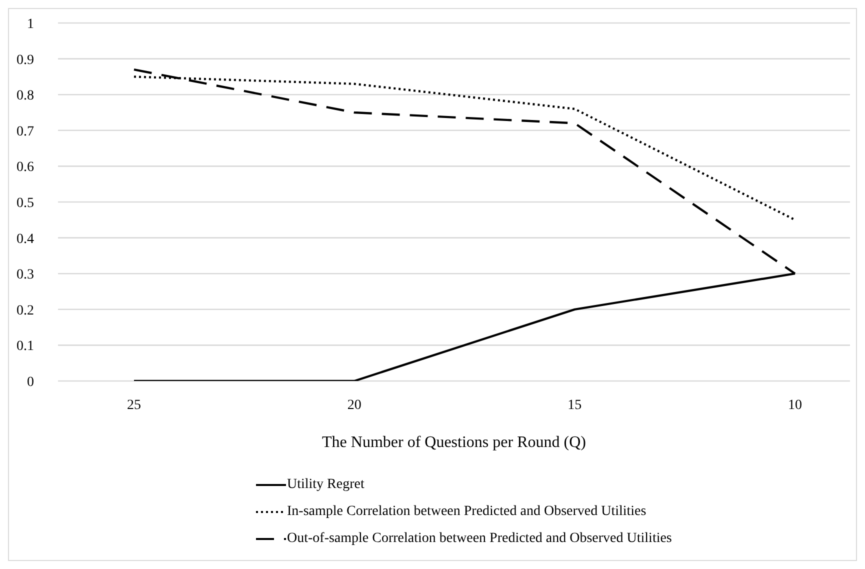  Describe the element at coordinates (25, 60) in the screenshot. I see `y-tick-label: 0.9` at that location.